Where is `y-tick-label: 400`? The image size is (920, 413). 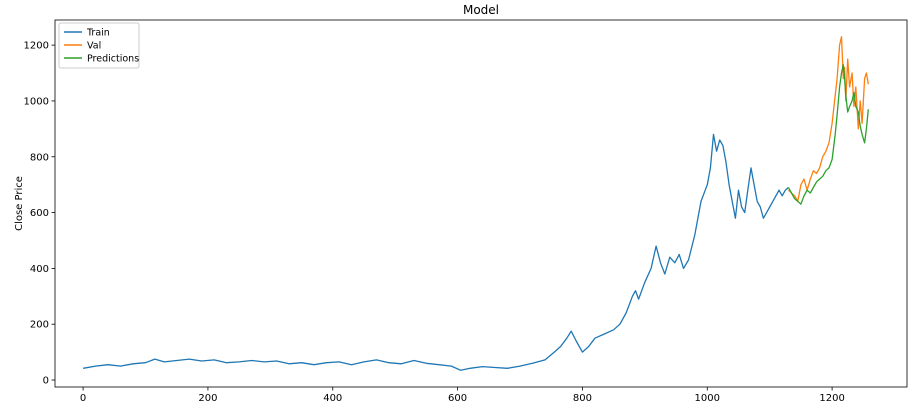
y-tick-label: 400 is located at coordinates (39, 269).